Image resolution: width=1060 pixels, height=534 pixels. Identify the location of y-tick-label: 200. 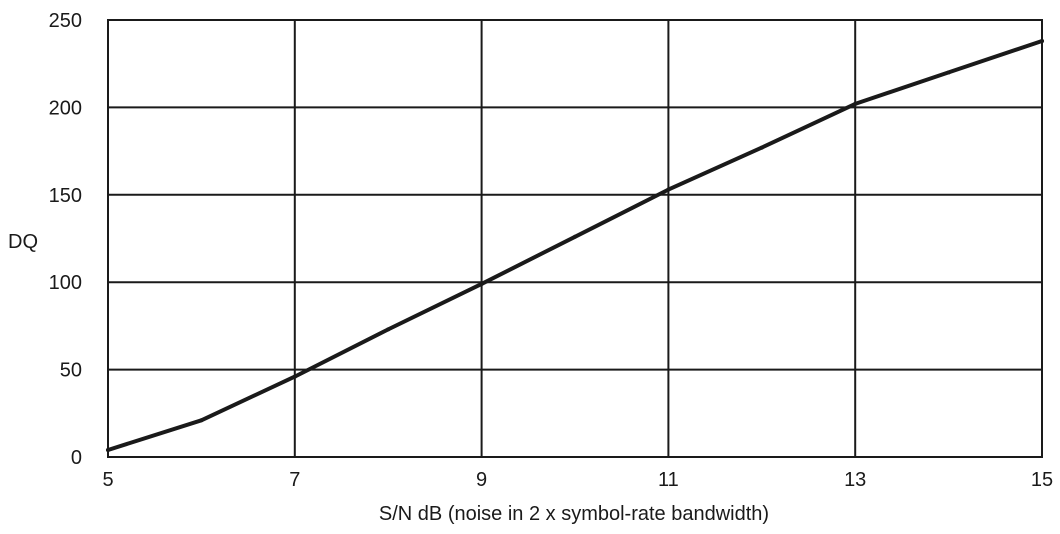
(65, 108).